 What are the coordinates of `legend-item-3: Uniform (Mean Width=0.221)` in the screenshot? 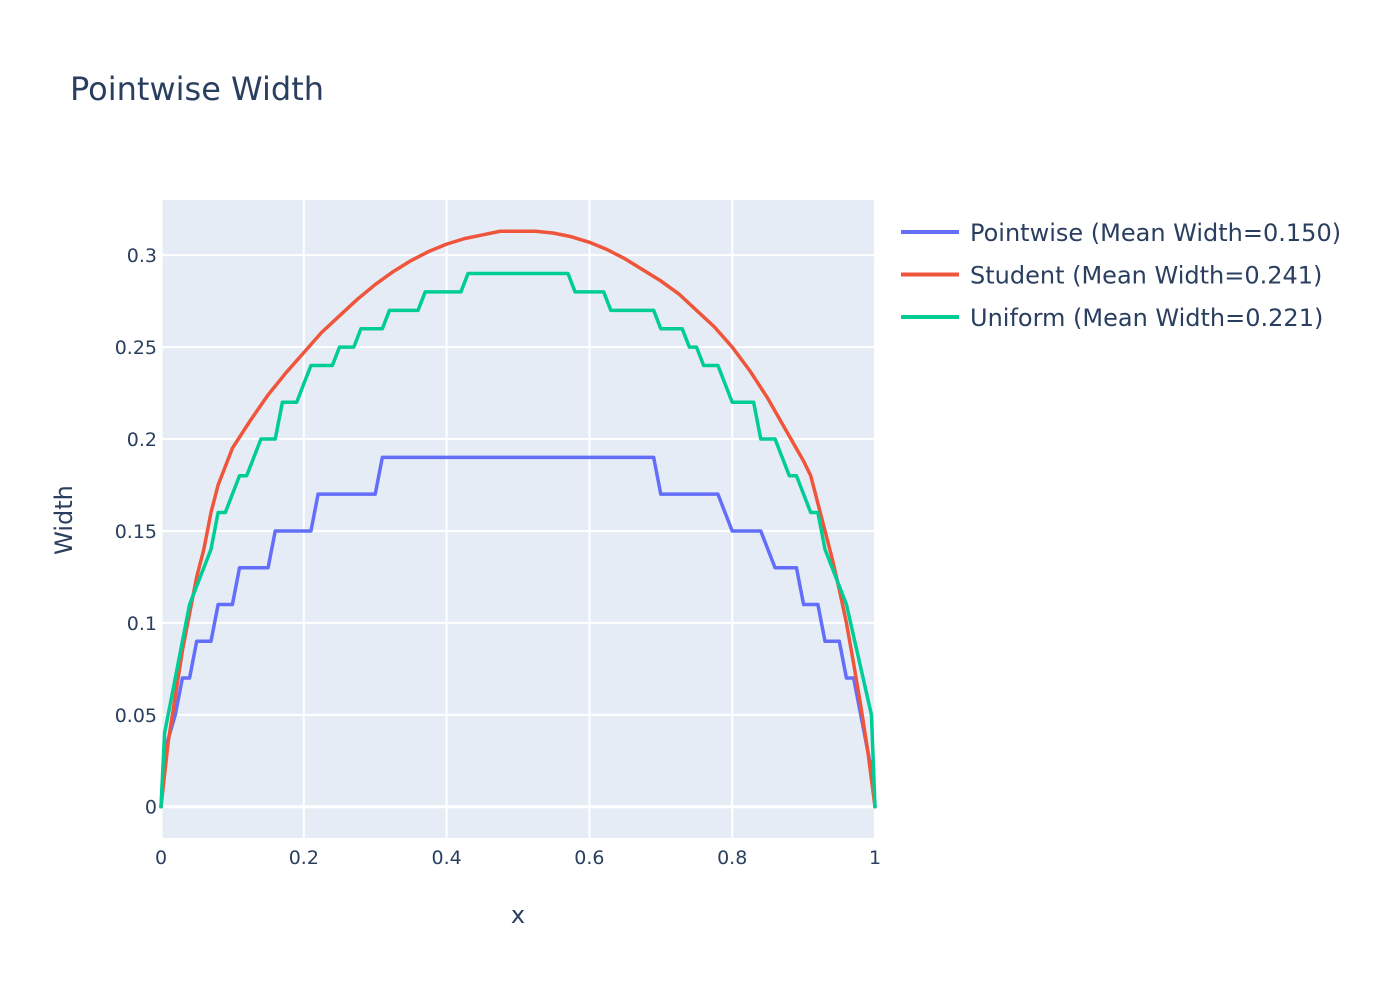 It's located at (1112, 318).